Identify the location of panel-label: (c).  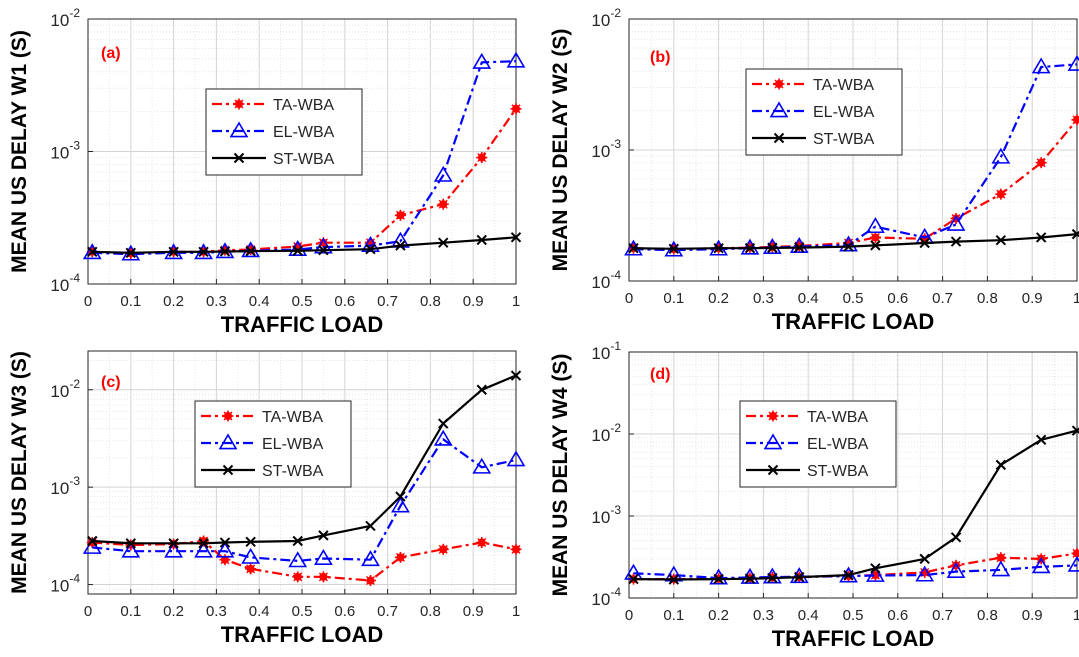
(111, 382).